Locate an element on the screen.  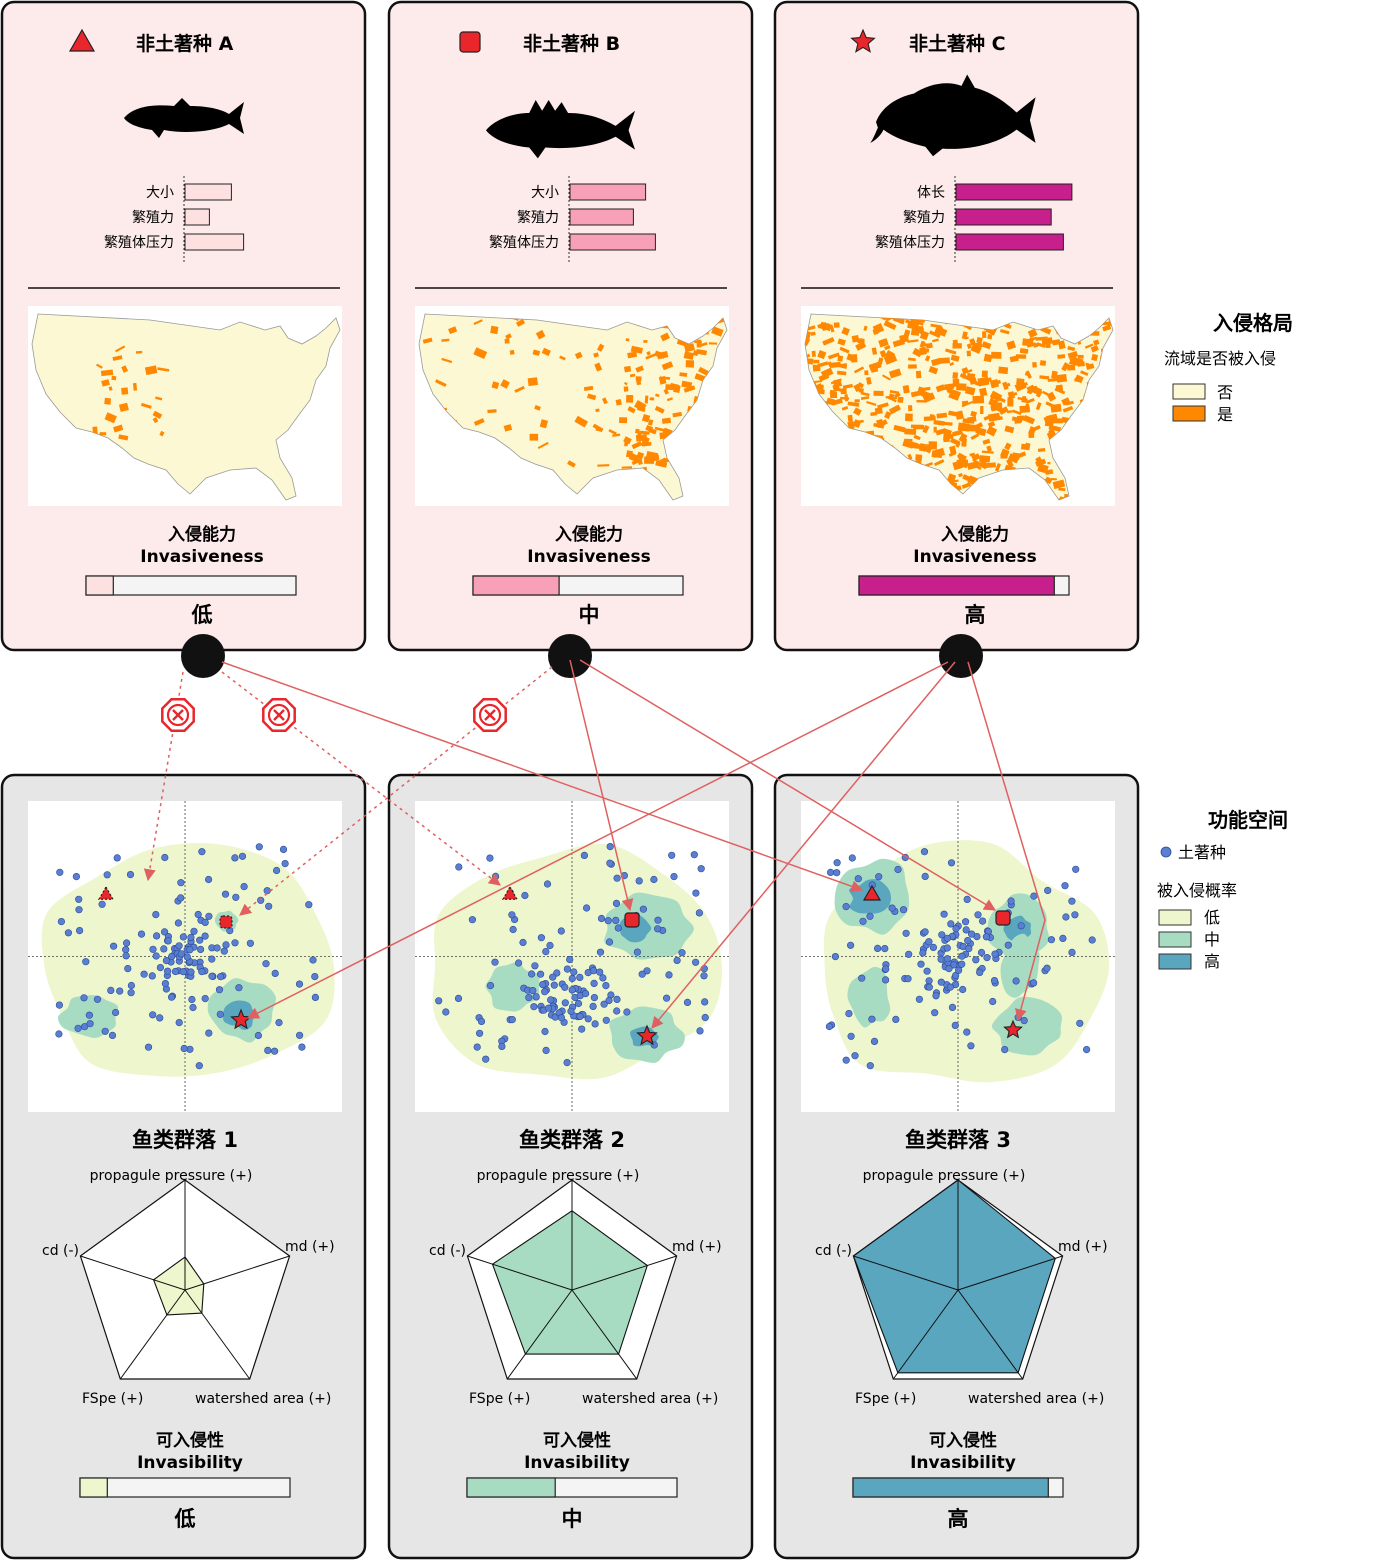
legend-native-label: 土著种 is located at coordinates (1202, 852).